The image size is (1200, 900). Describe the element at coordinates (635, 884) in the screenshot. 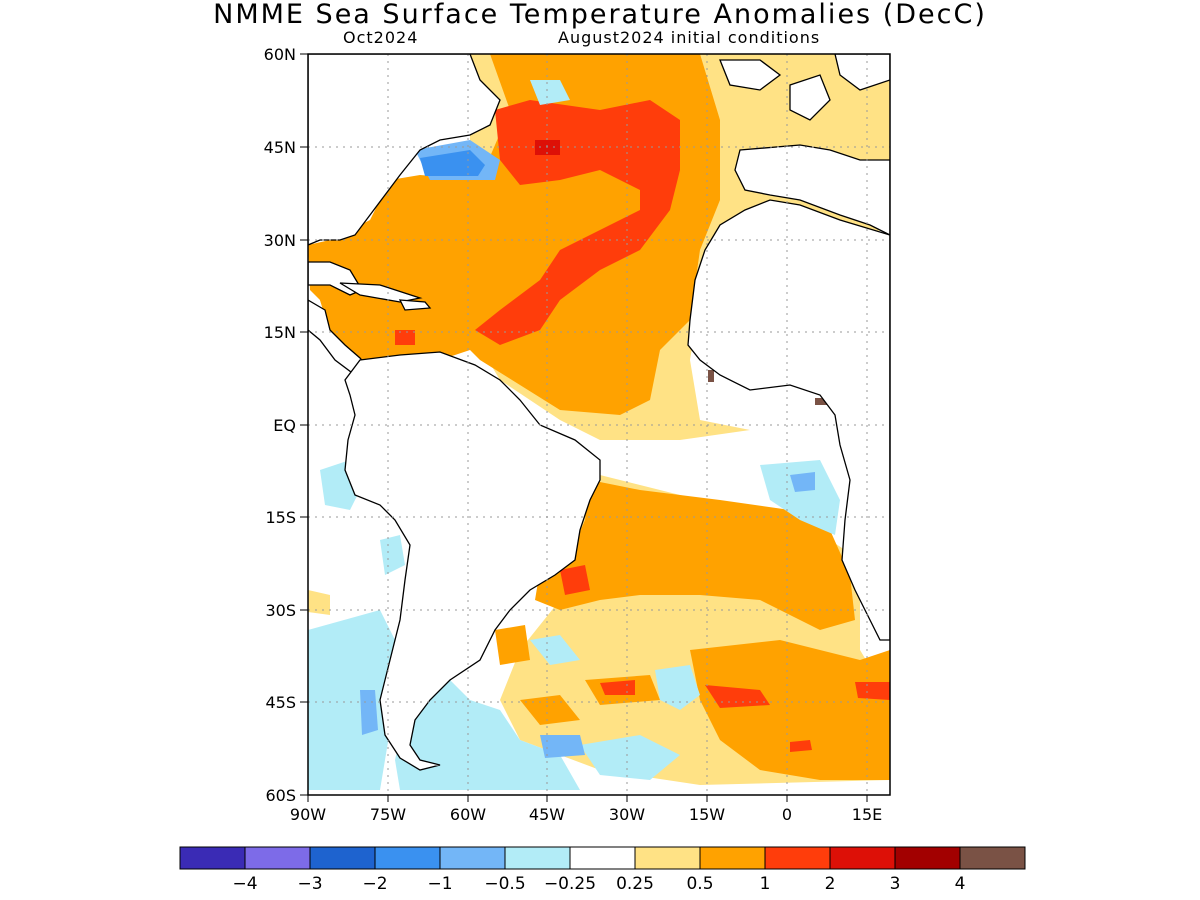

I see `colorbar-label: 0.25` at that location.